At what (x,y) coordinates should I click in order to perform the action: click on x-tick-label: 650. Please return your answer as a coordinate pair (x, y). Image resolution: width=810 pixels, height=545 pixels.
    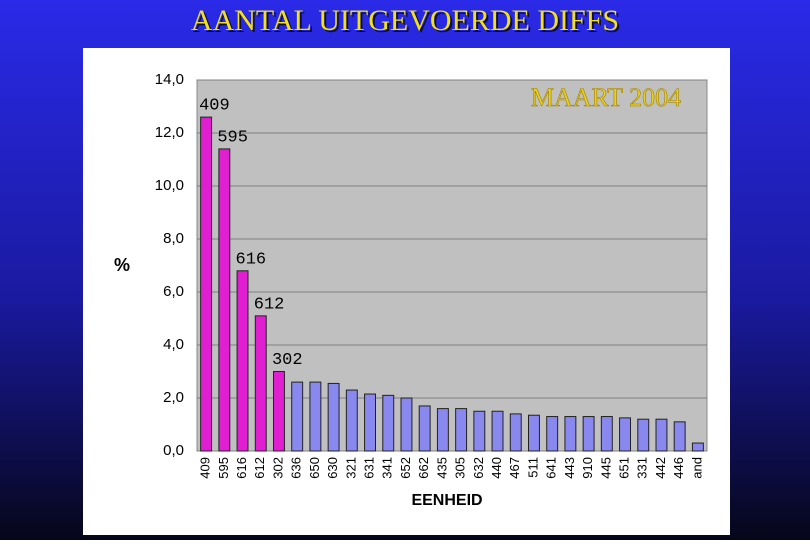
    Looking at the image, I should click on (314, 468).